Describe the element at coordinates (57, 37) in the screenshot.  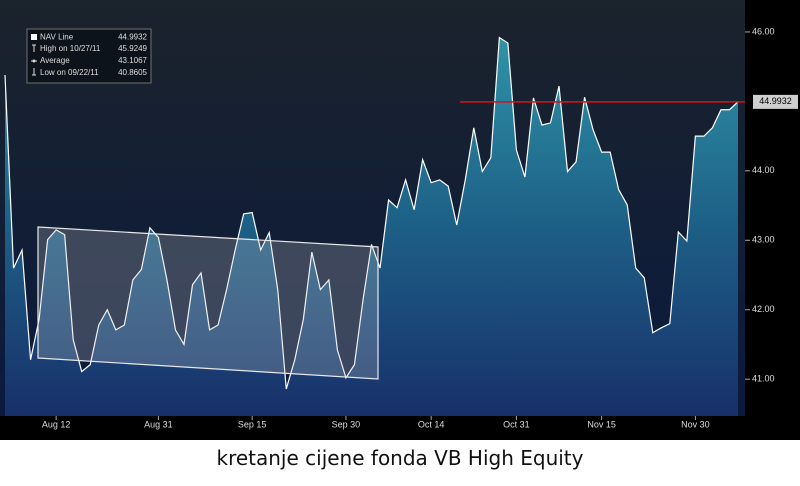
I see `legend-label: NAV Line` at that location.